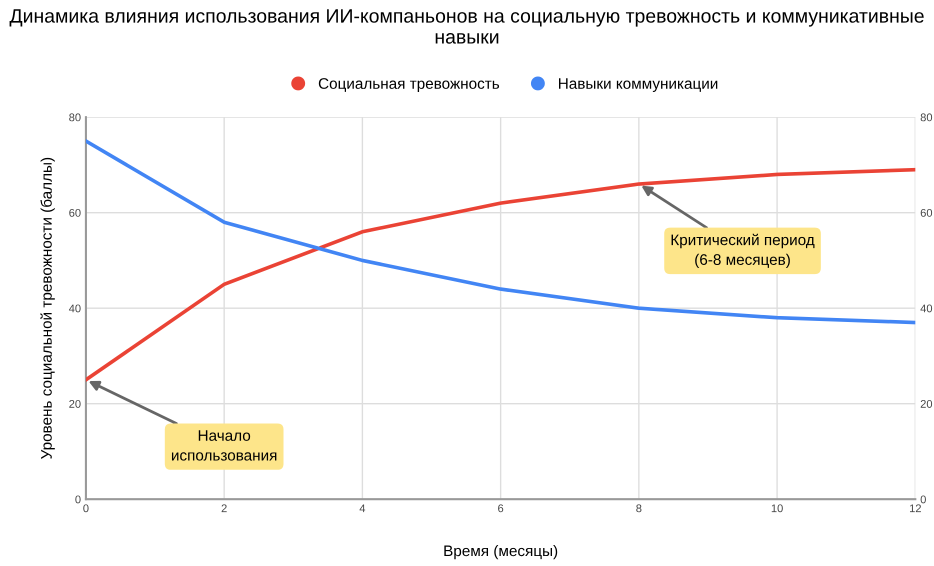 The height and width of the screenshot is (566, 934). Describe the element at coordinates (501, 508) in the screenshot. I see `x-tick-label: 6` at that location.